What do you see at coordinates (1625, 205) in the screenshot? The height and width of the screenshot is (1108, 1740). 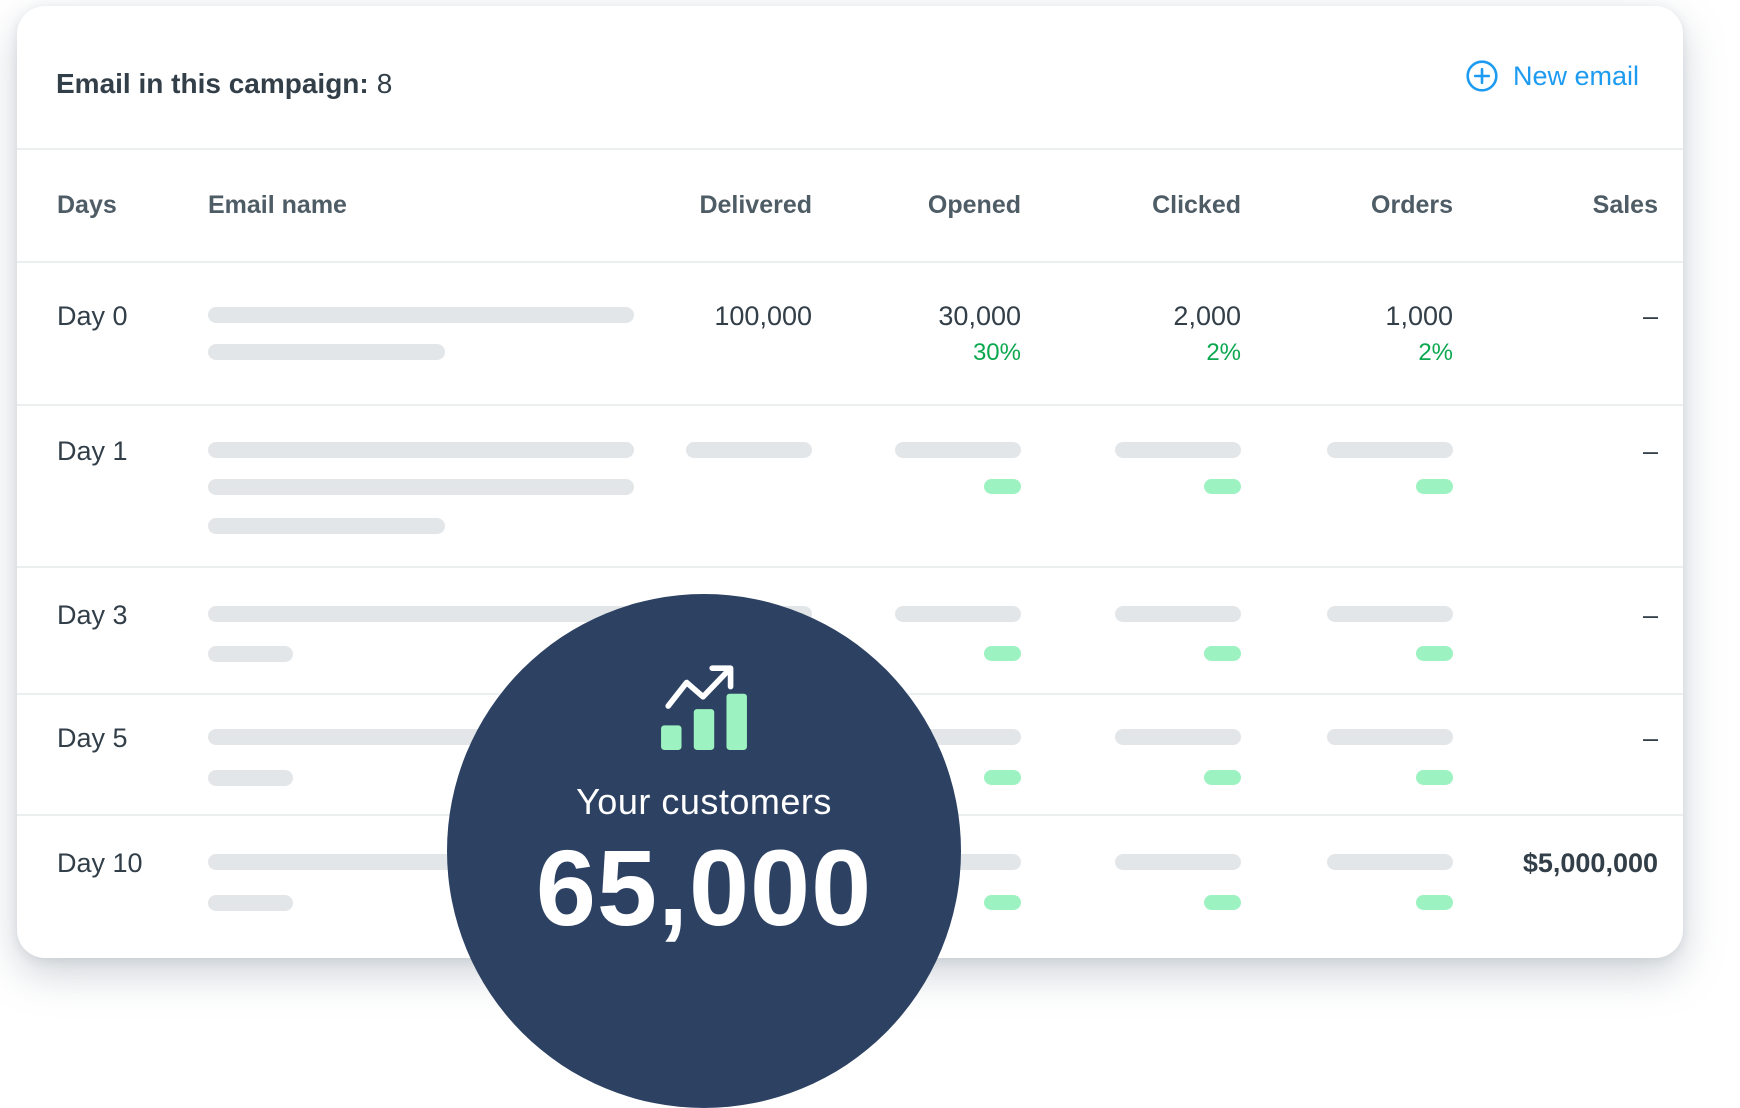 I see `column-header-sales: Sales` at bounding box center [1625, 205].